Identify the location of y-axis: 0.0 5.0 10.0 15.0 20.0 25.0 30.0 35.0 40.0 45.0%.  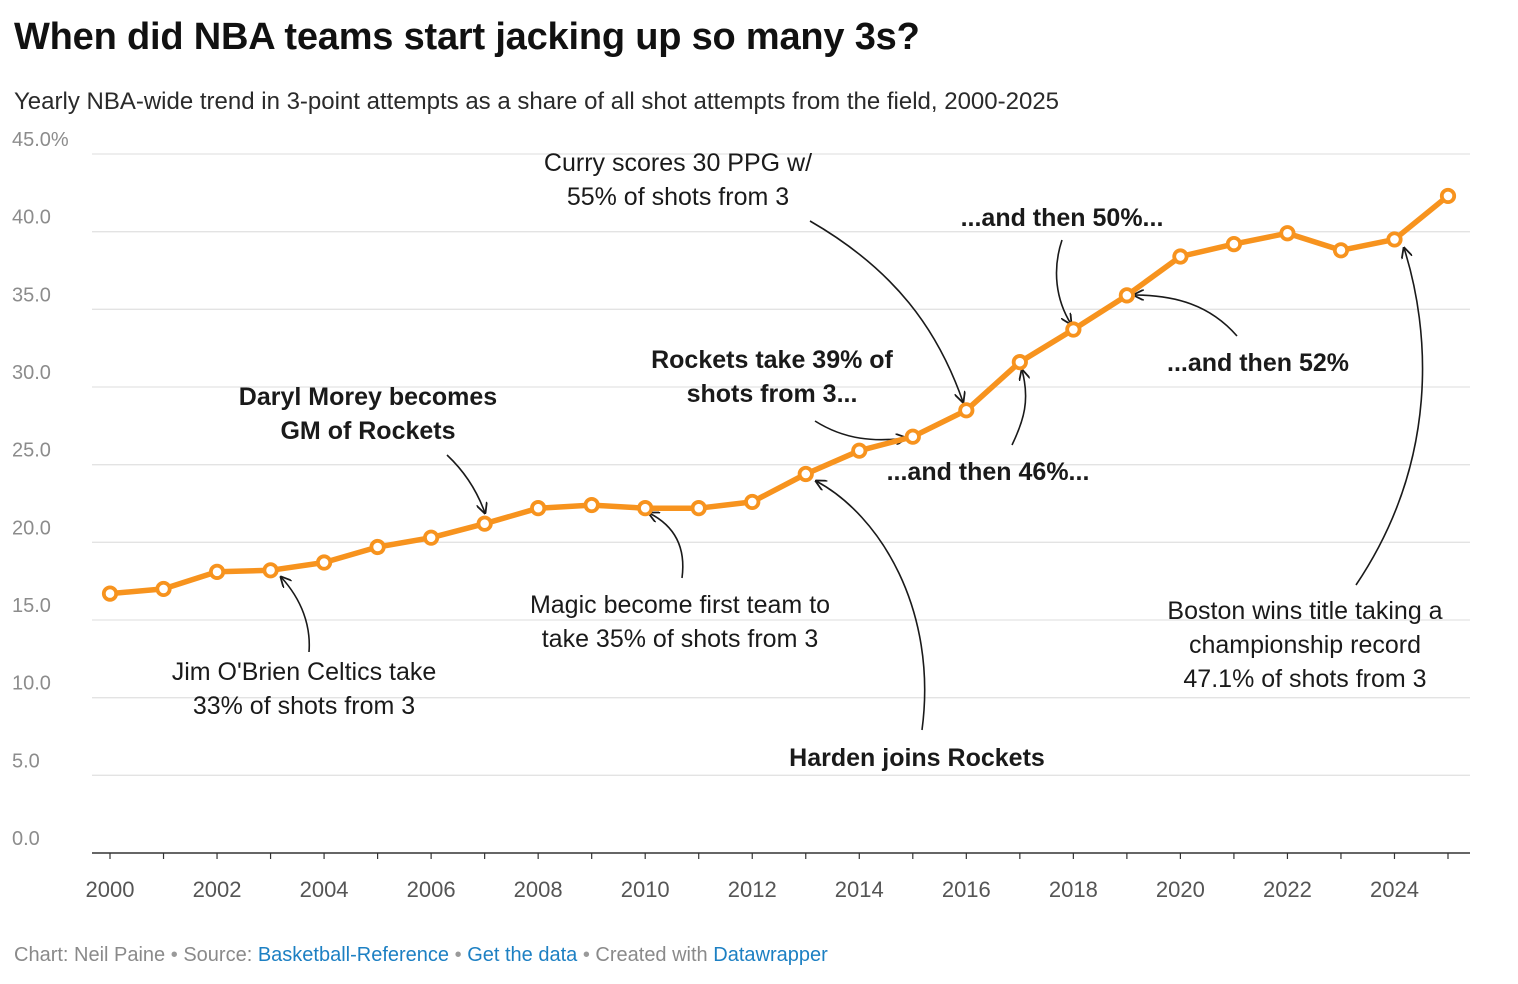
(40, 489).